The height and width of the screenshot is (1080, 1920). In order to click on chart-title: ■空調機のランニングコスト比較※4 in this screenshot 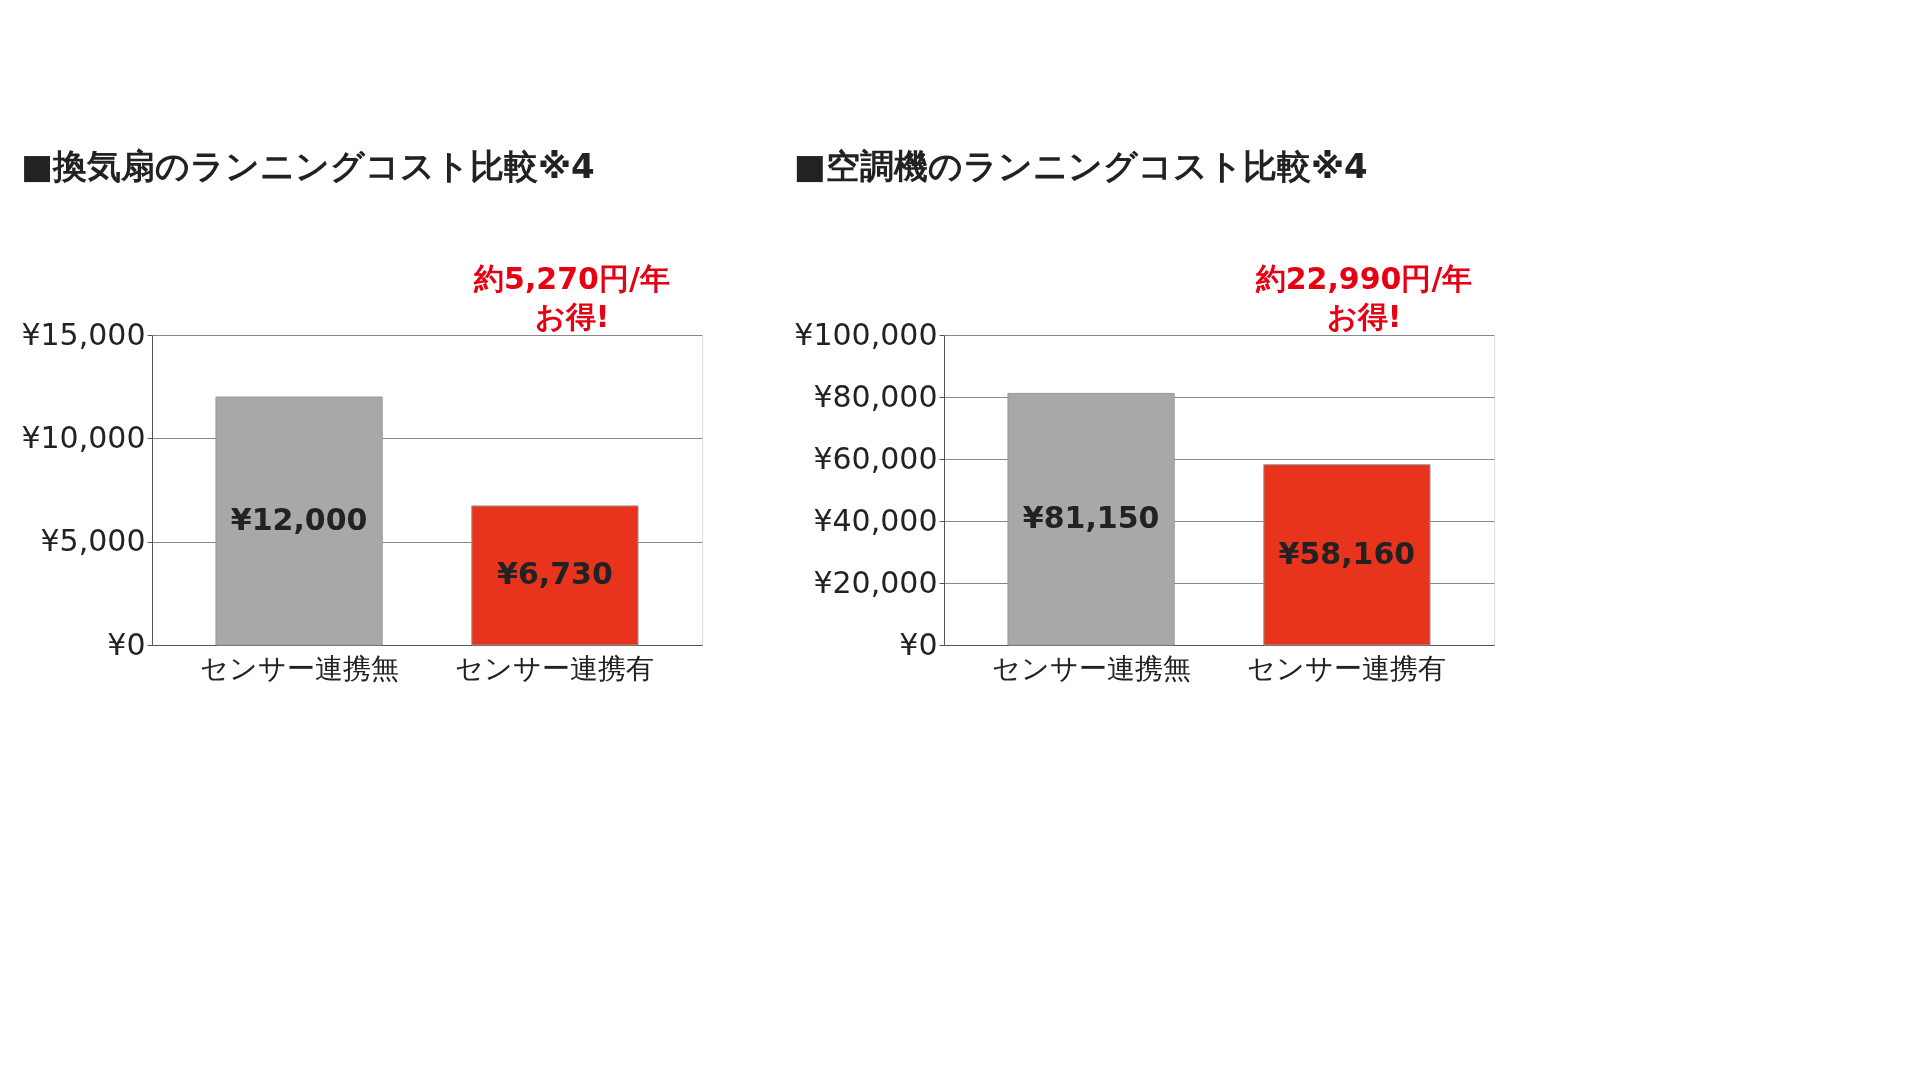, I will do `click(1080, 166)`.